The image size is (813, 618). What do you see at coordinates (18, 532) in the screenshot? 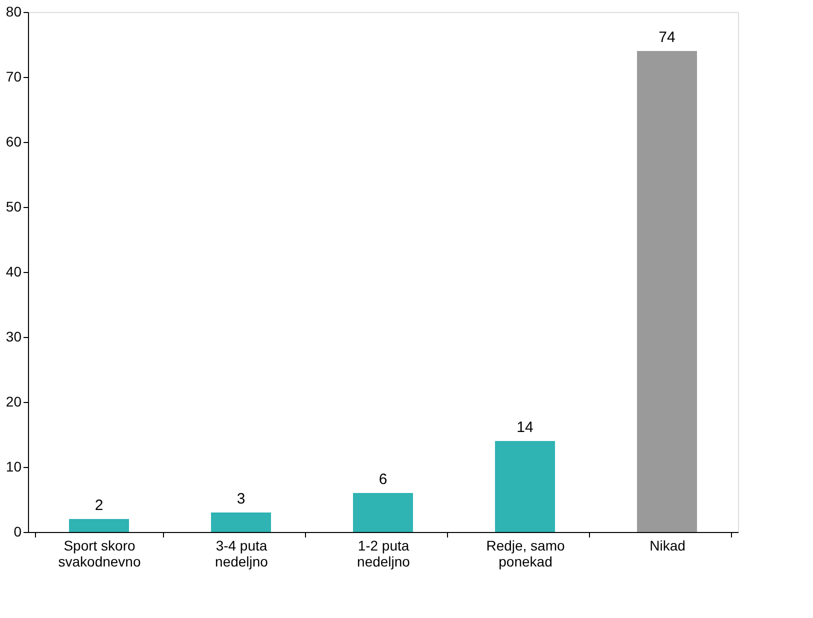
I see `y-tick-label: 0` at bounding box center [18, 532].